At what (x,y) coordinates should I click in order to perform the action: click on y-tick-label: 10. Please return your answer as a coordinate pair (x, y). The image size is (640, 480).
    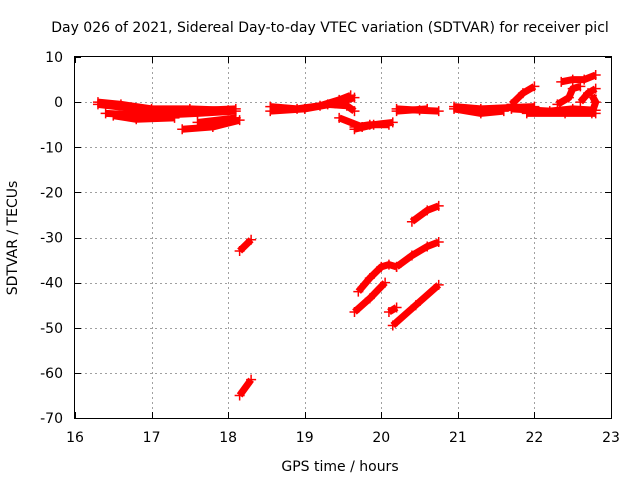
    Looking at the image, I should click on (54, 58).